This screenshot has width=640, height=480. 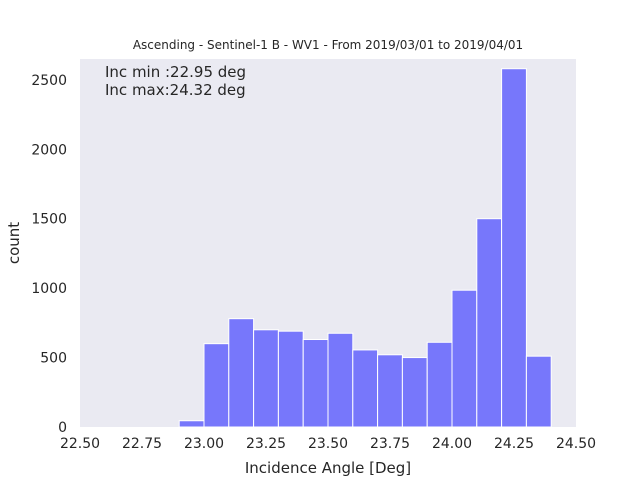 What do you see at coordinates (49, 81) in the screenshot?
I see `y-tick-label: 2500` at bounding box center [49, 81].